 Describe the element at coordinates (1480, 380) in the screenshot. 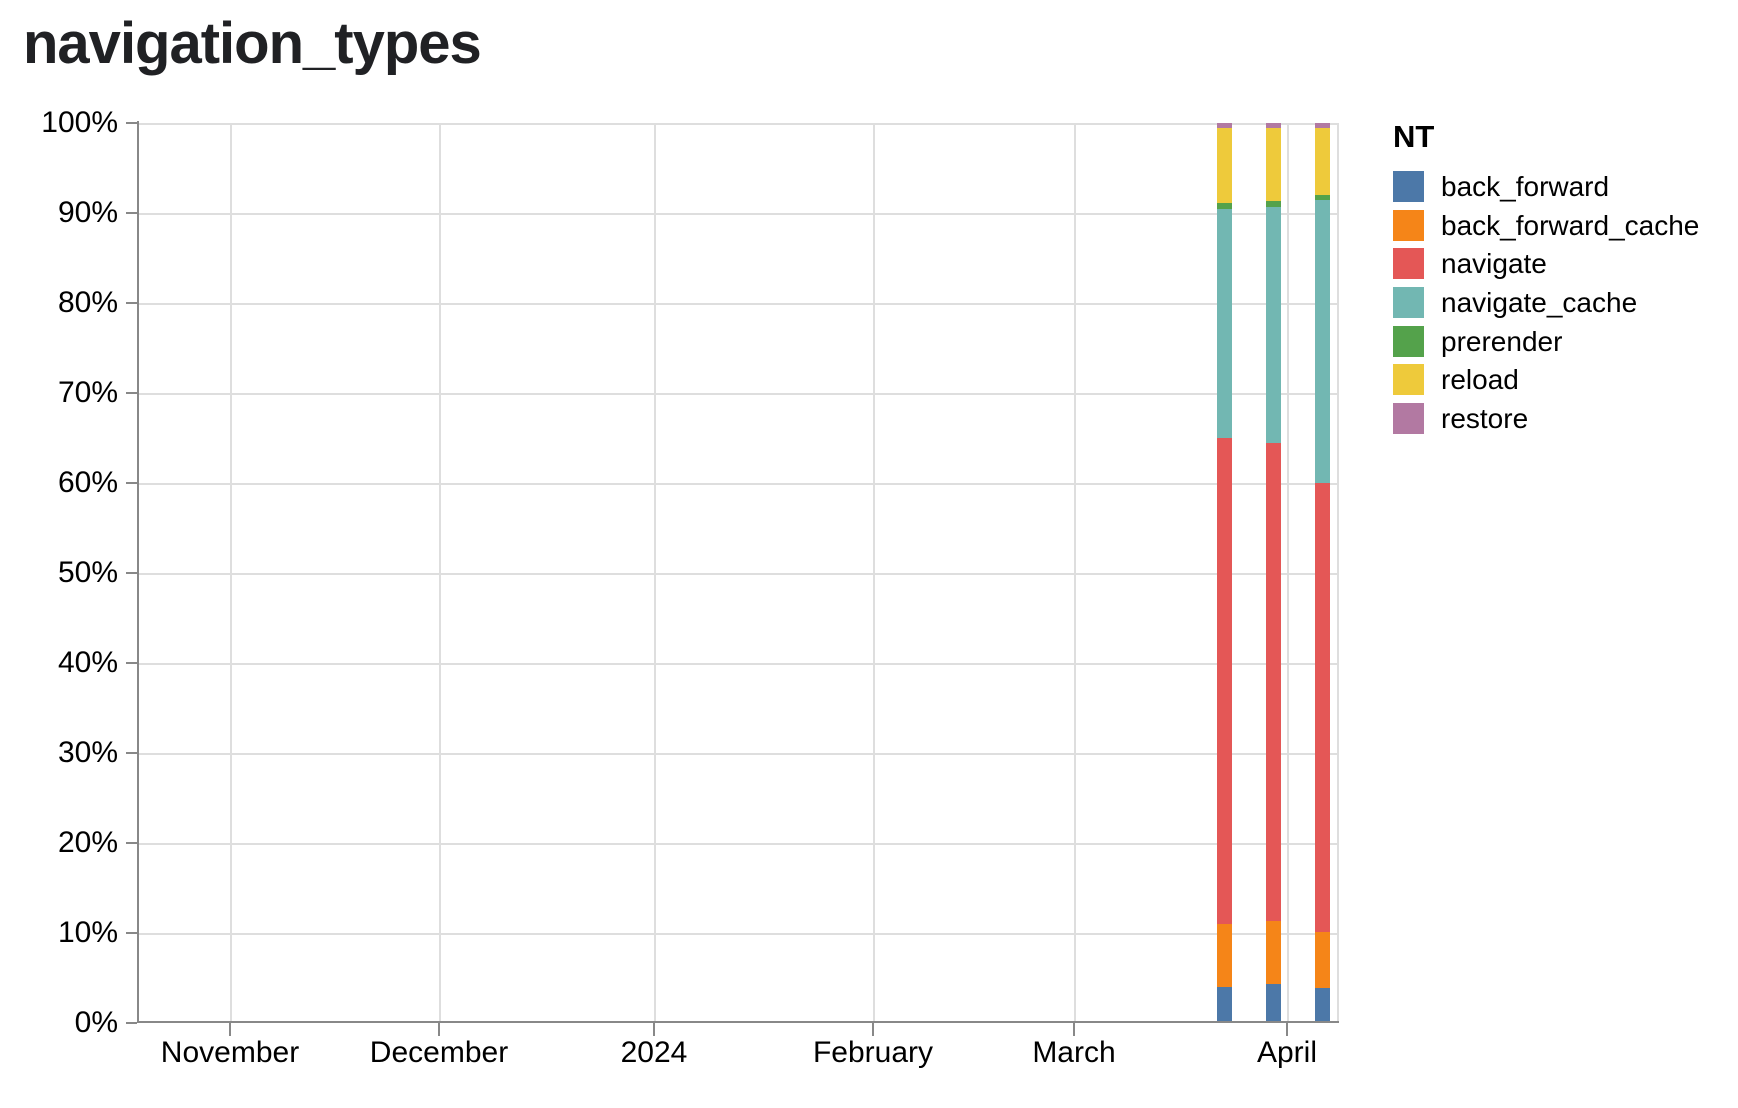

I see `legend-label: reload` at that location.